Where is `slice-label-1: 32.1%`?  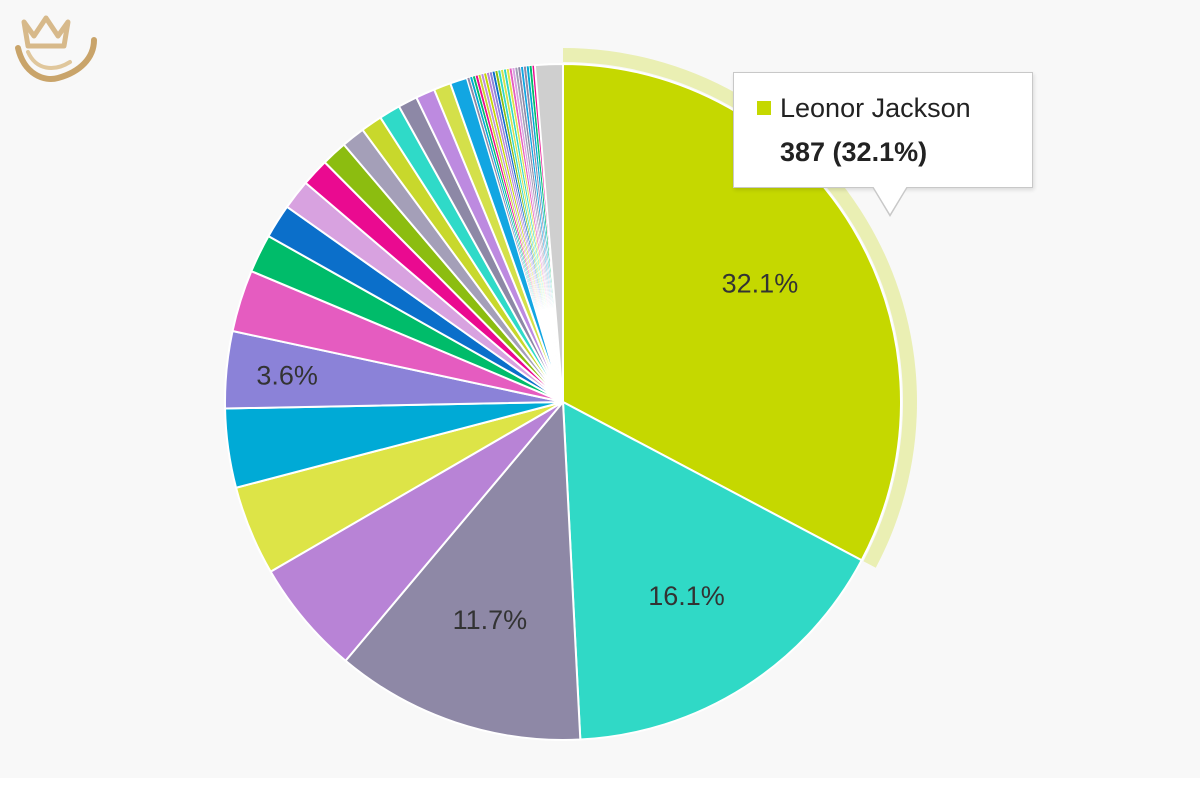 slice-label-1: 32.1% is located at coordinates (760, 283).